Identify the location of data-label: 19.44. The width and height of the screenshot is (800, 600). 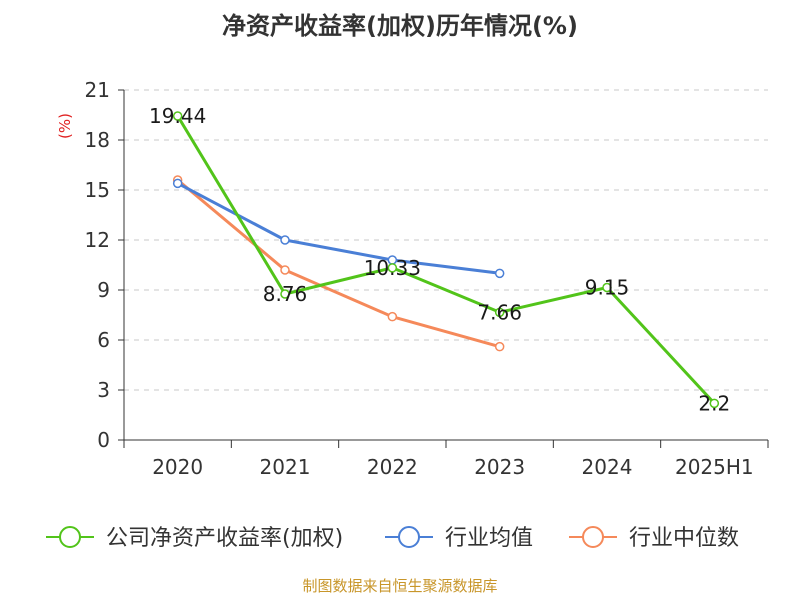
(177, 116).